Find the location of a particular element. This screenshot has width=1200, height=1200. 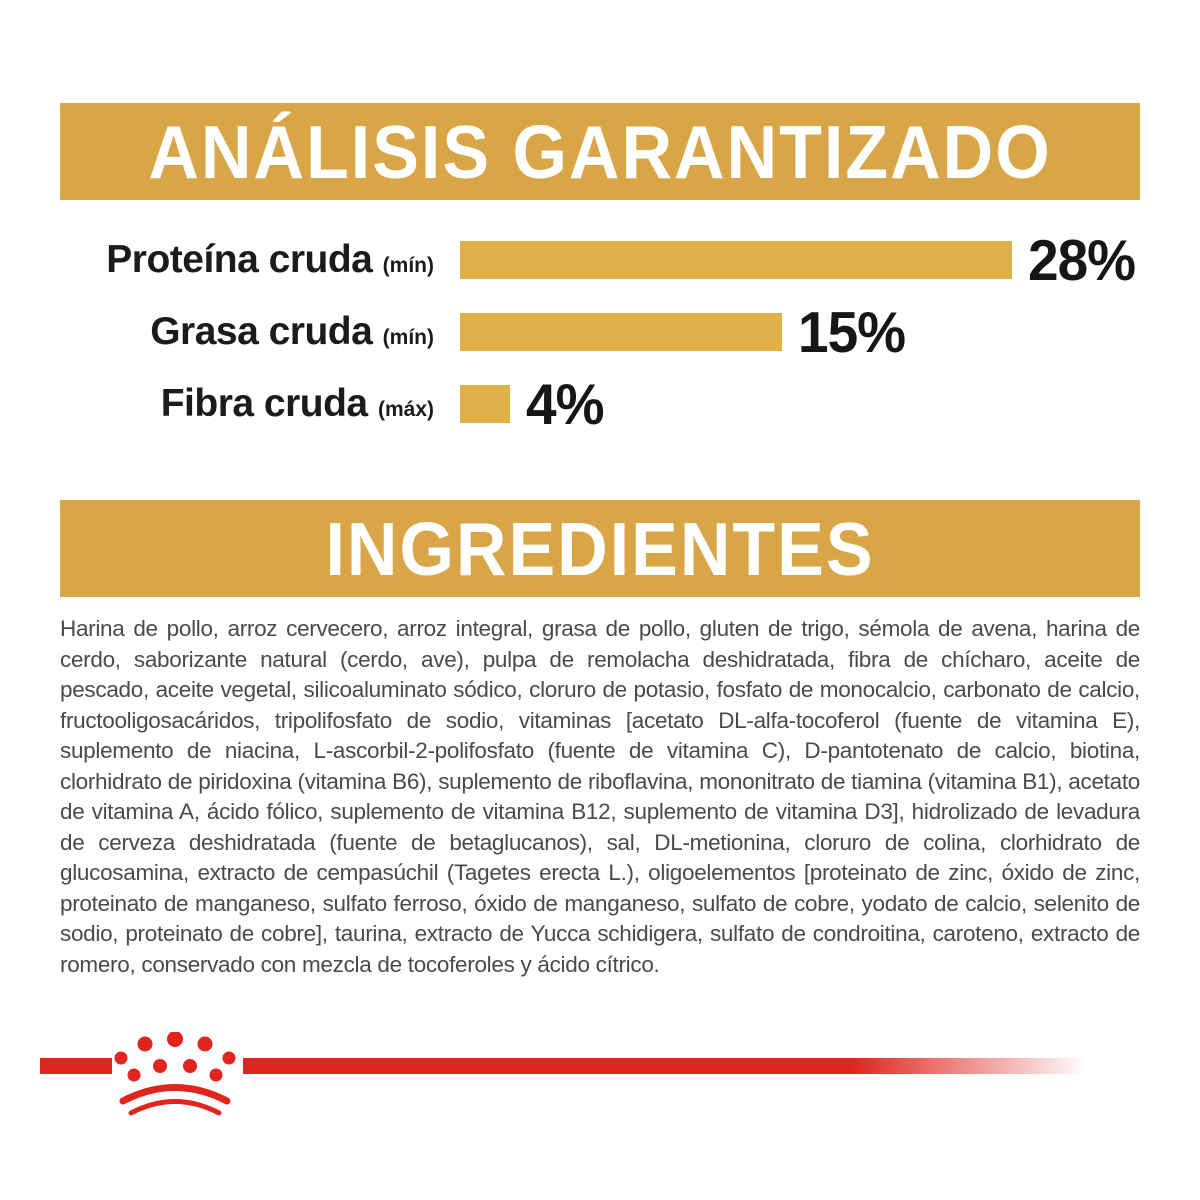

analysis-row: Proteína cruda (mín) 28% is located at coordinates (600, 259).